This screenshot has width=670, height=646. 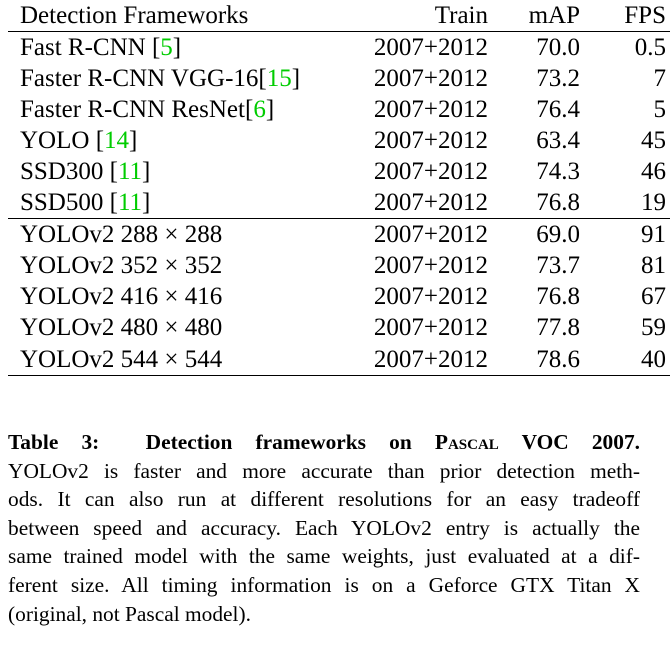 What do you see at coordinates (625, 234) in the screenshot?
I see `fps-cell: 91` at bounding box center [625, 234].